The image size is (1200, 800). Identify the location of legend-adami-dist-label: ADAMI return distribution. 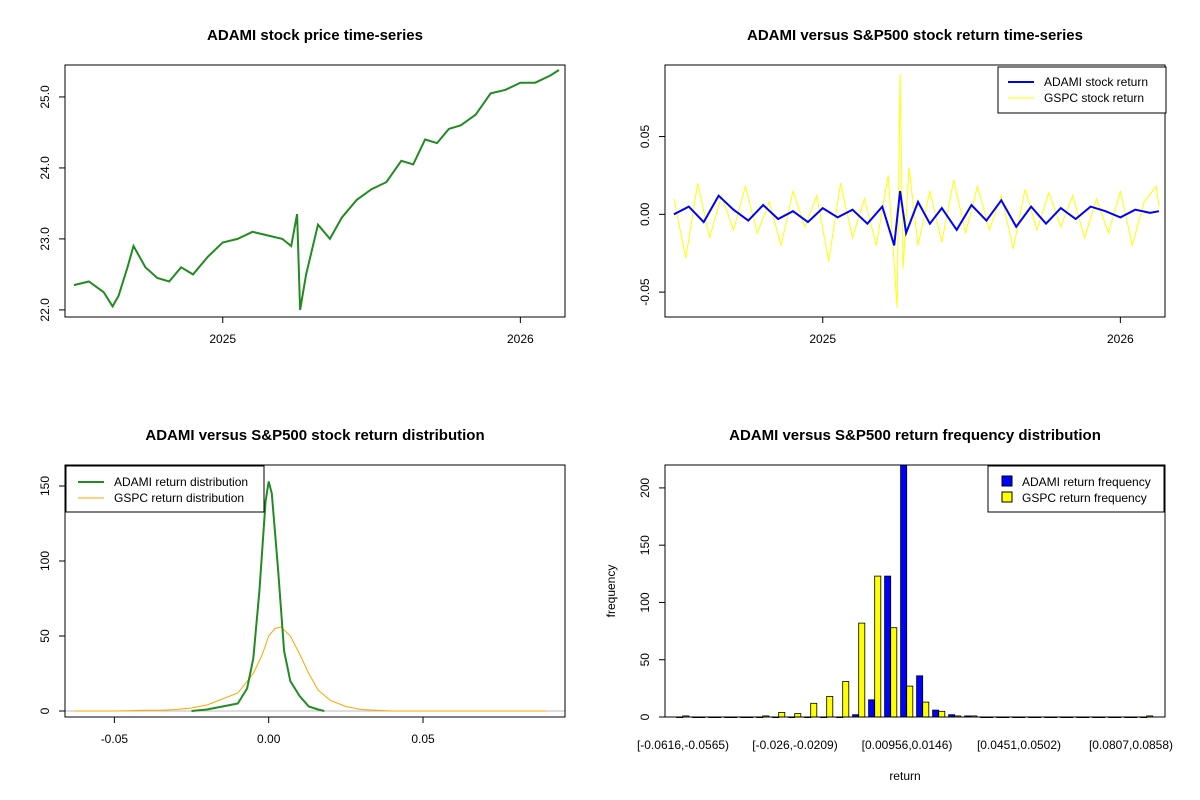
(181, 482).